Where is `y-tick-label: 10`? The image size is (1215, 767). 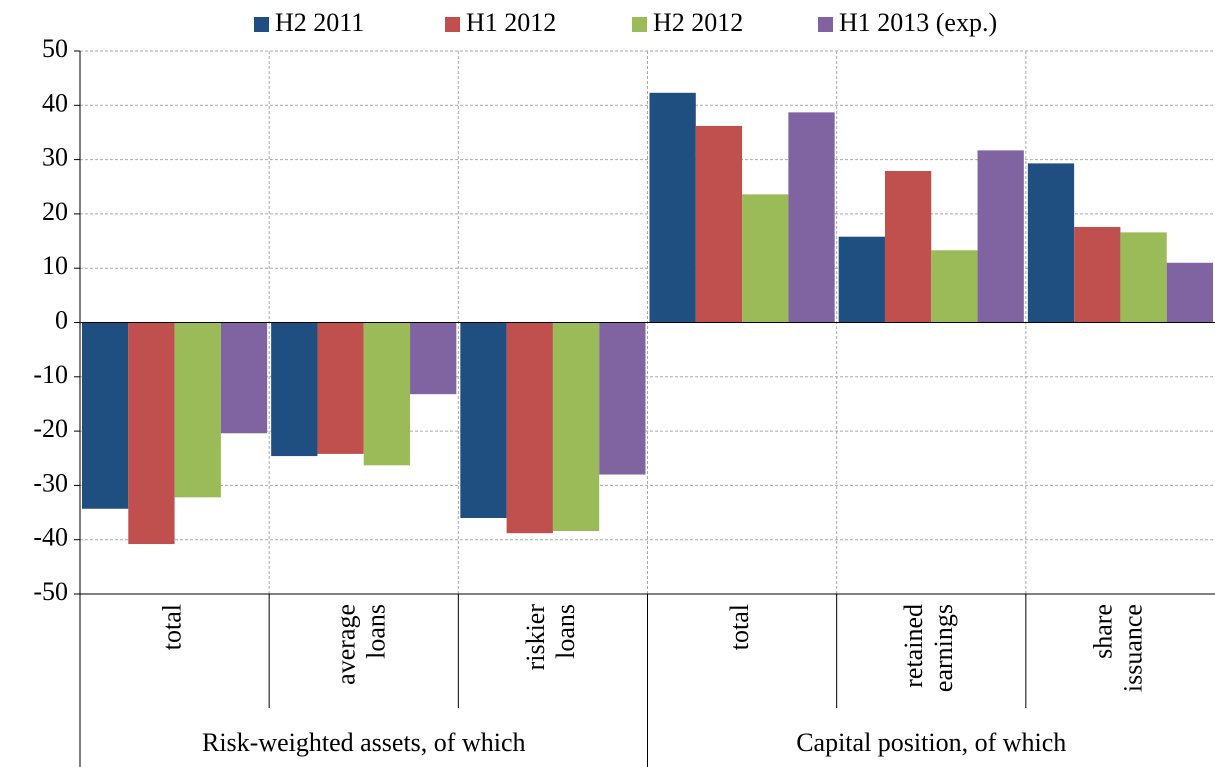
y-tick-label: 10 is located at coordinates (55, 265).